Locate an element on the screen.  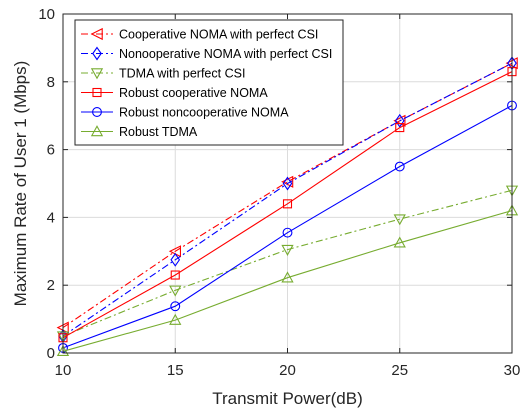
x-tick-label: 15 is located at coordinates (175, 370).